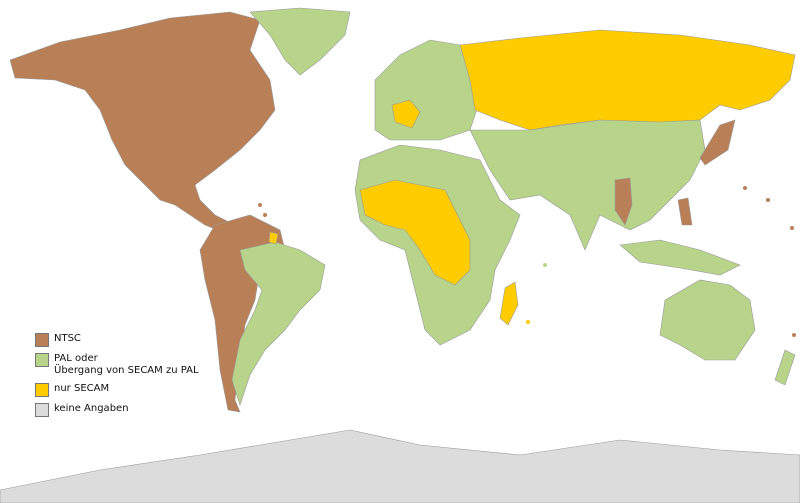 This screenshot has height=503, width=800. I want to click on legend-label-line2: Übergang von SECAM zu PAL, so click(126, 370).